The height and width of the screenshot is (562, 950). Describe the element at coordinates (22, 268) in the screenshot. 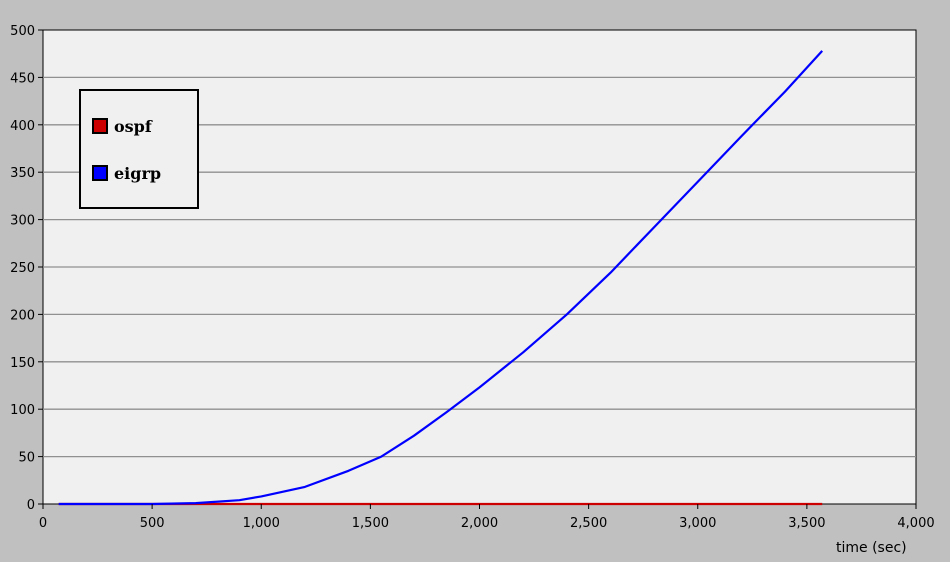

I see `y-tick-label: 250` at that location.